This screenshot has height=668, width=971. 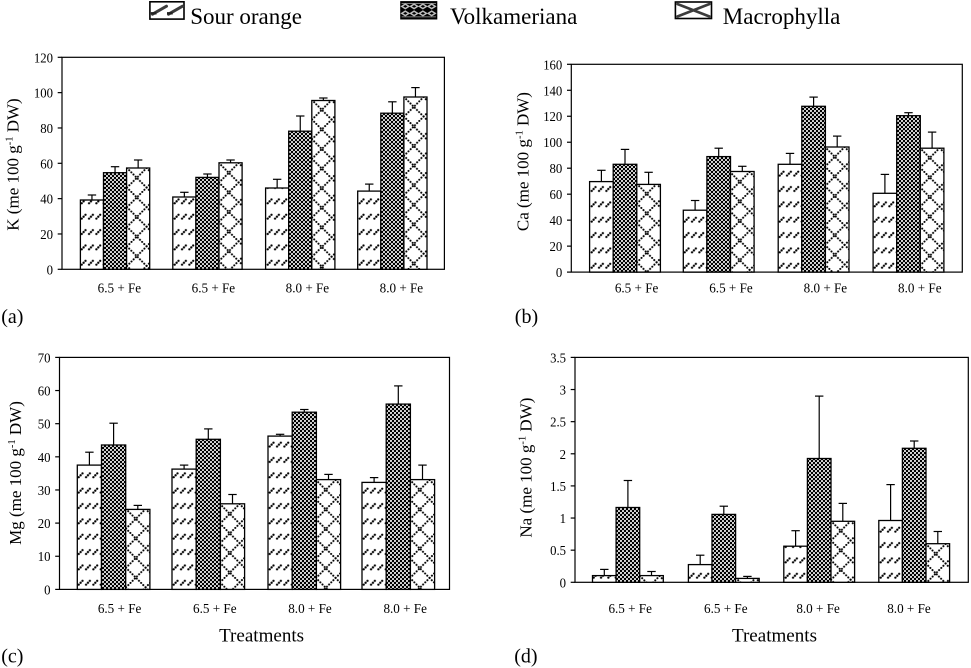 I want to click on svg-text: 50, so click(x=44, y=425).